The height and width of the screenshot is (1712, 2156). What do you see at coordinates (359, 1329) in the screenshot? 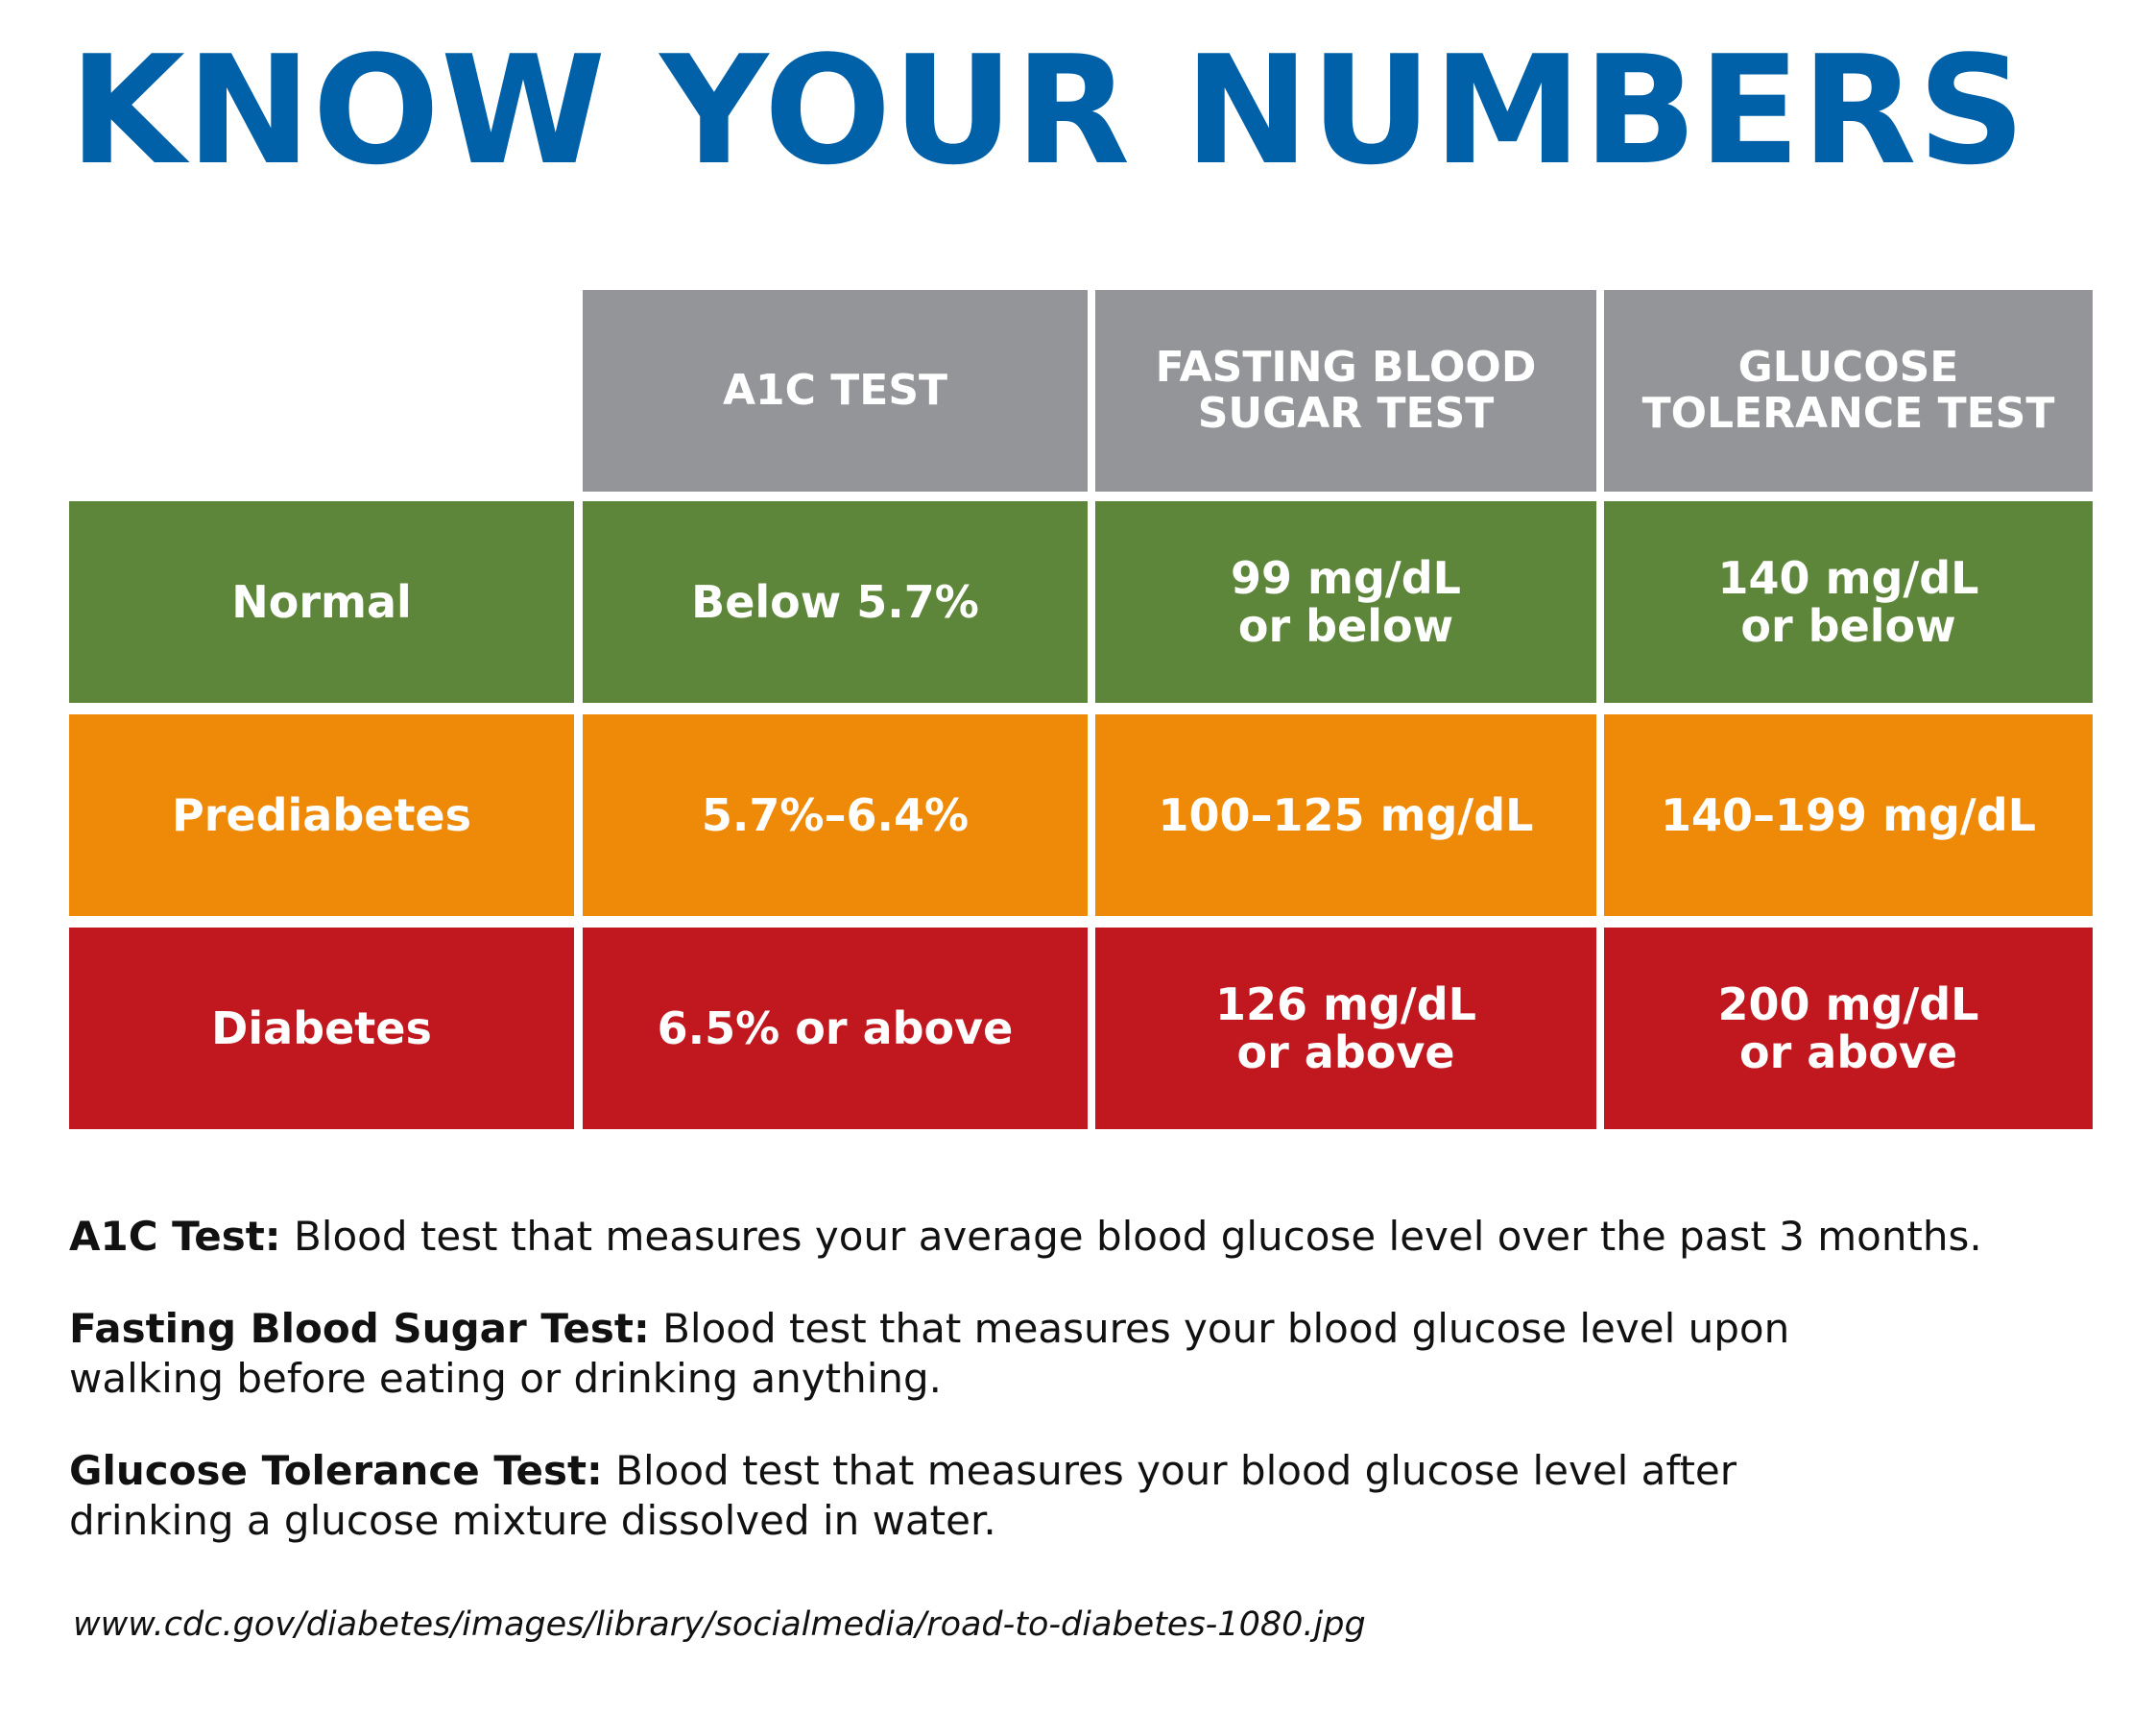
I see `definition-term: Fasting Blood Sugar Test:` at bounding box center [359, 1329].